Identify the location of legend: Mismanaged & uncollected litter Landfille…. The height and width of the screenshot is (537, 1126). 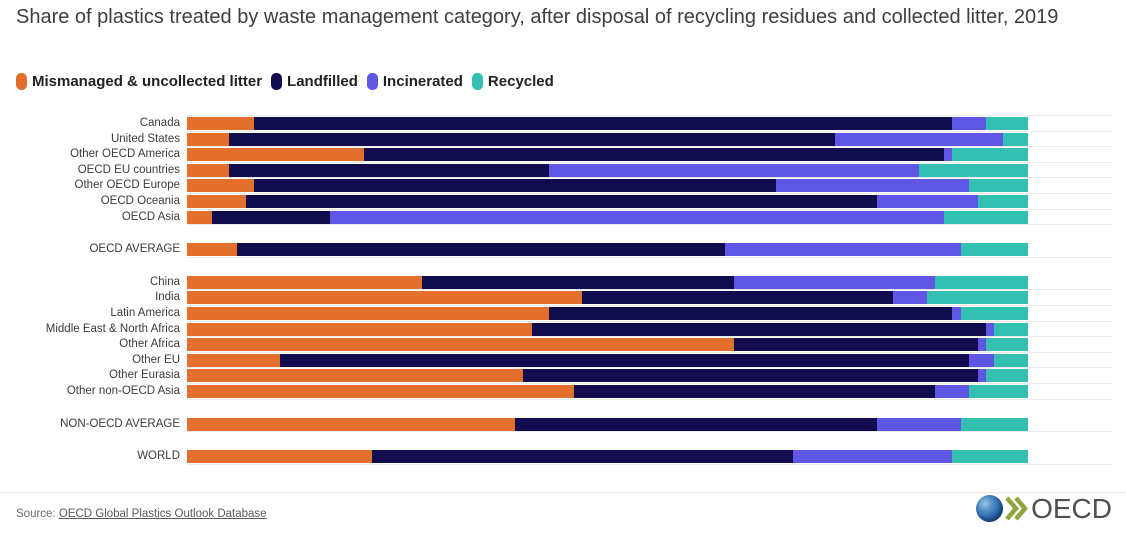
(285, 81).